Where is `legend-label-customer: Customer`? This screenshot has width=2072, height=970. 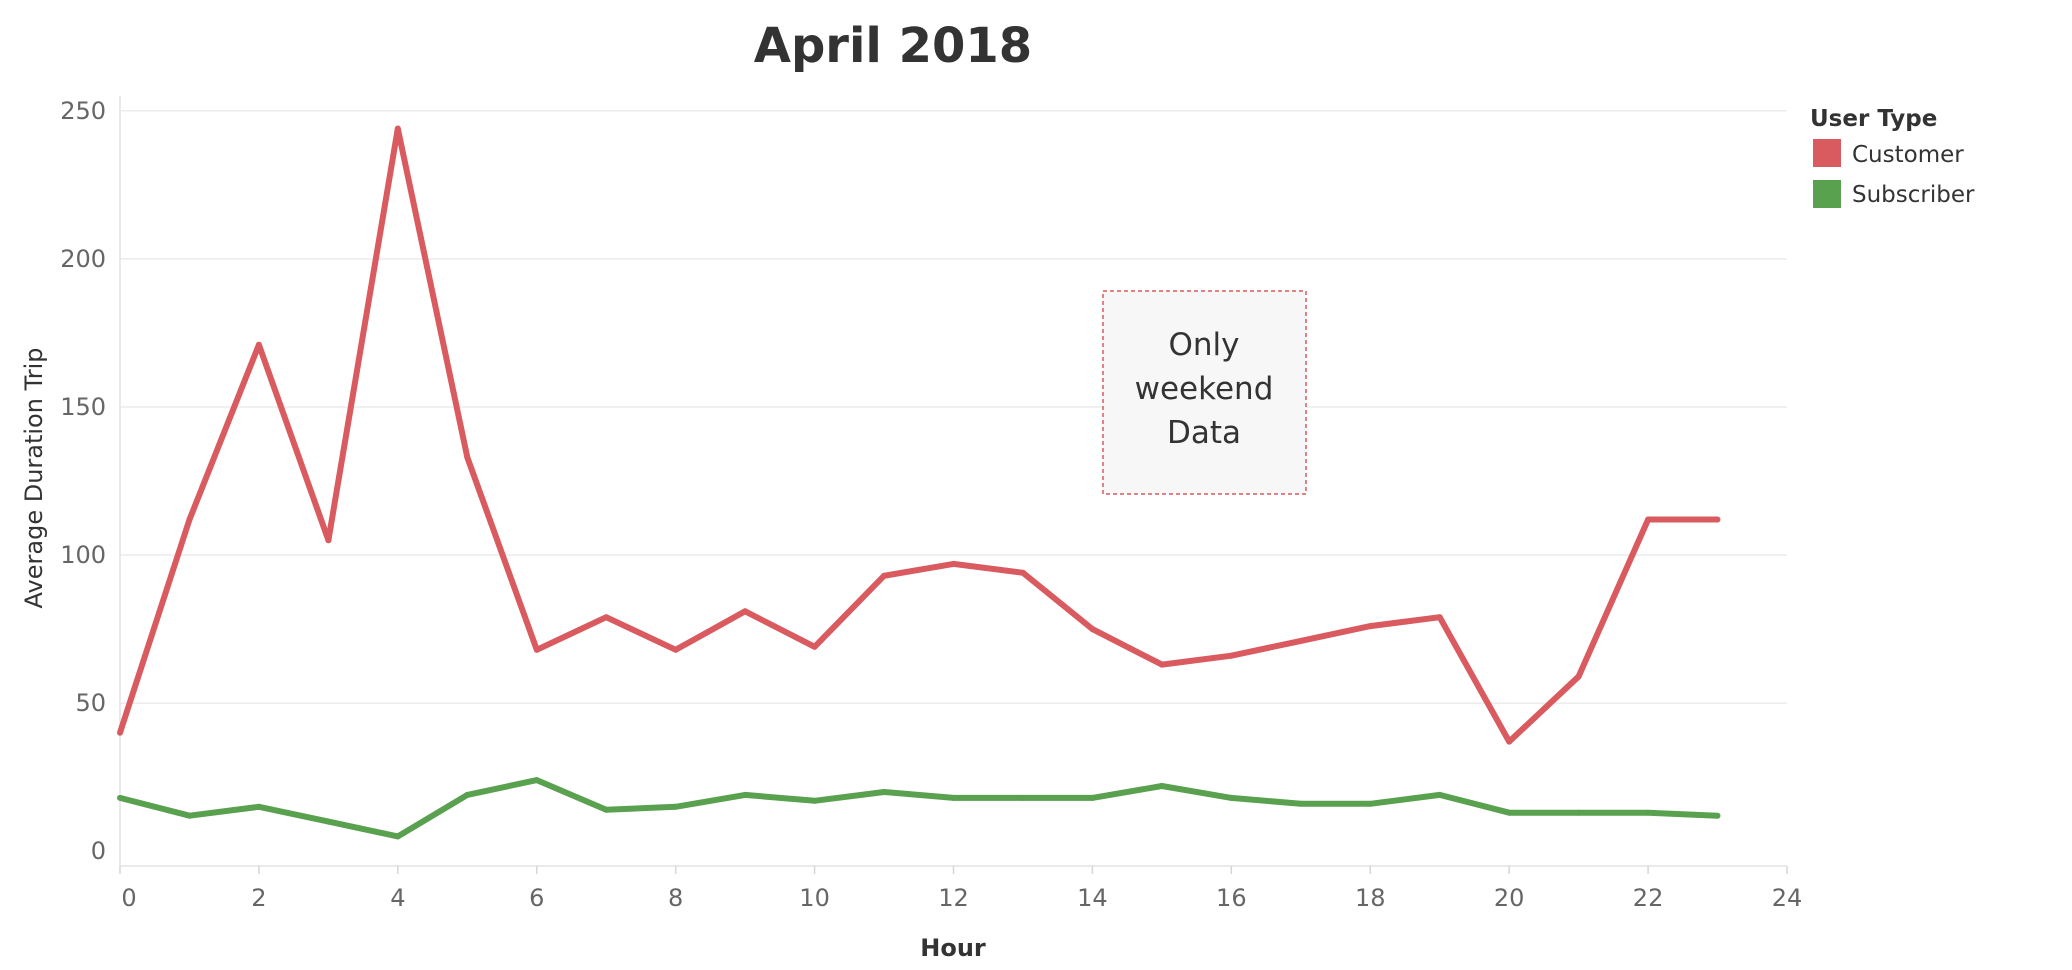
legend-label-customer: Customer is located at coordinates (1908, 155).